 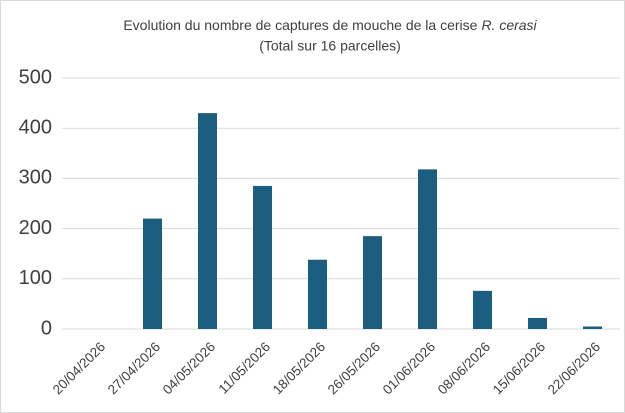 I want to click on y-tick-label: 200, so click(x=35, y=228).